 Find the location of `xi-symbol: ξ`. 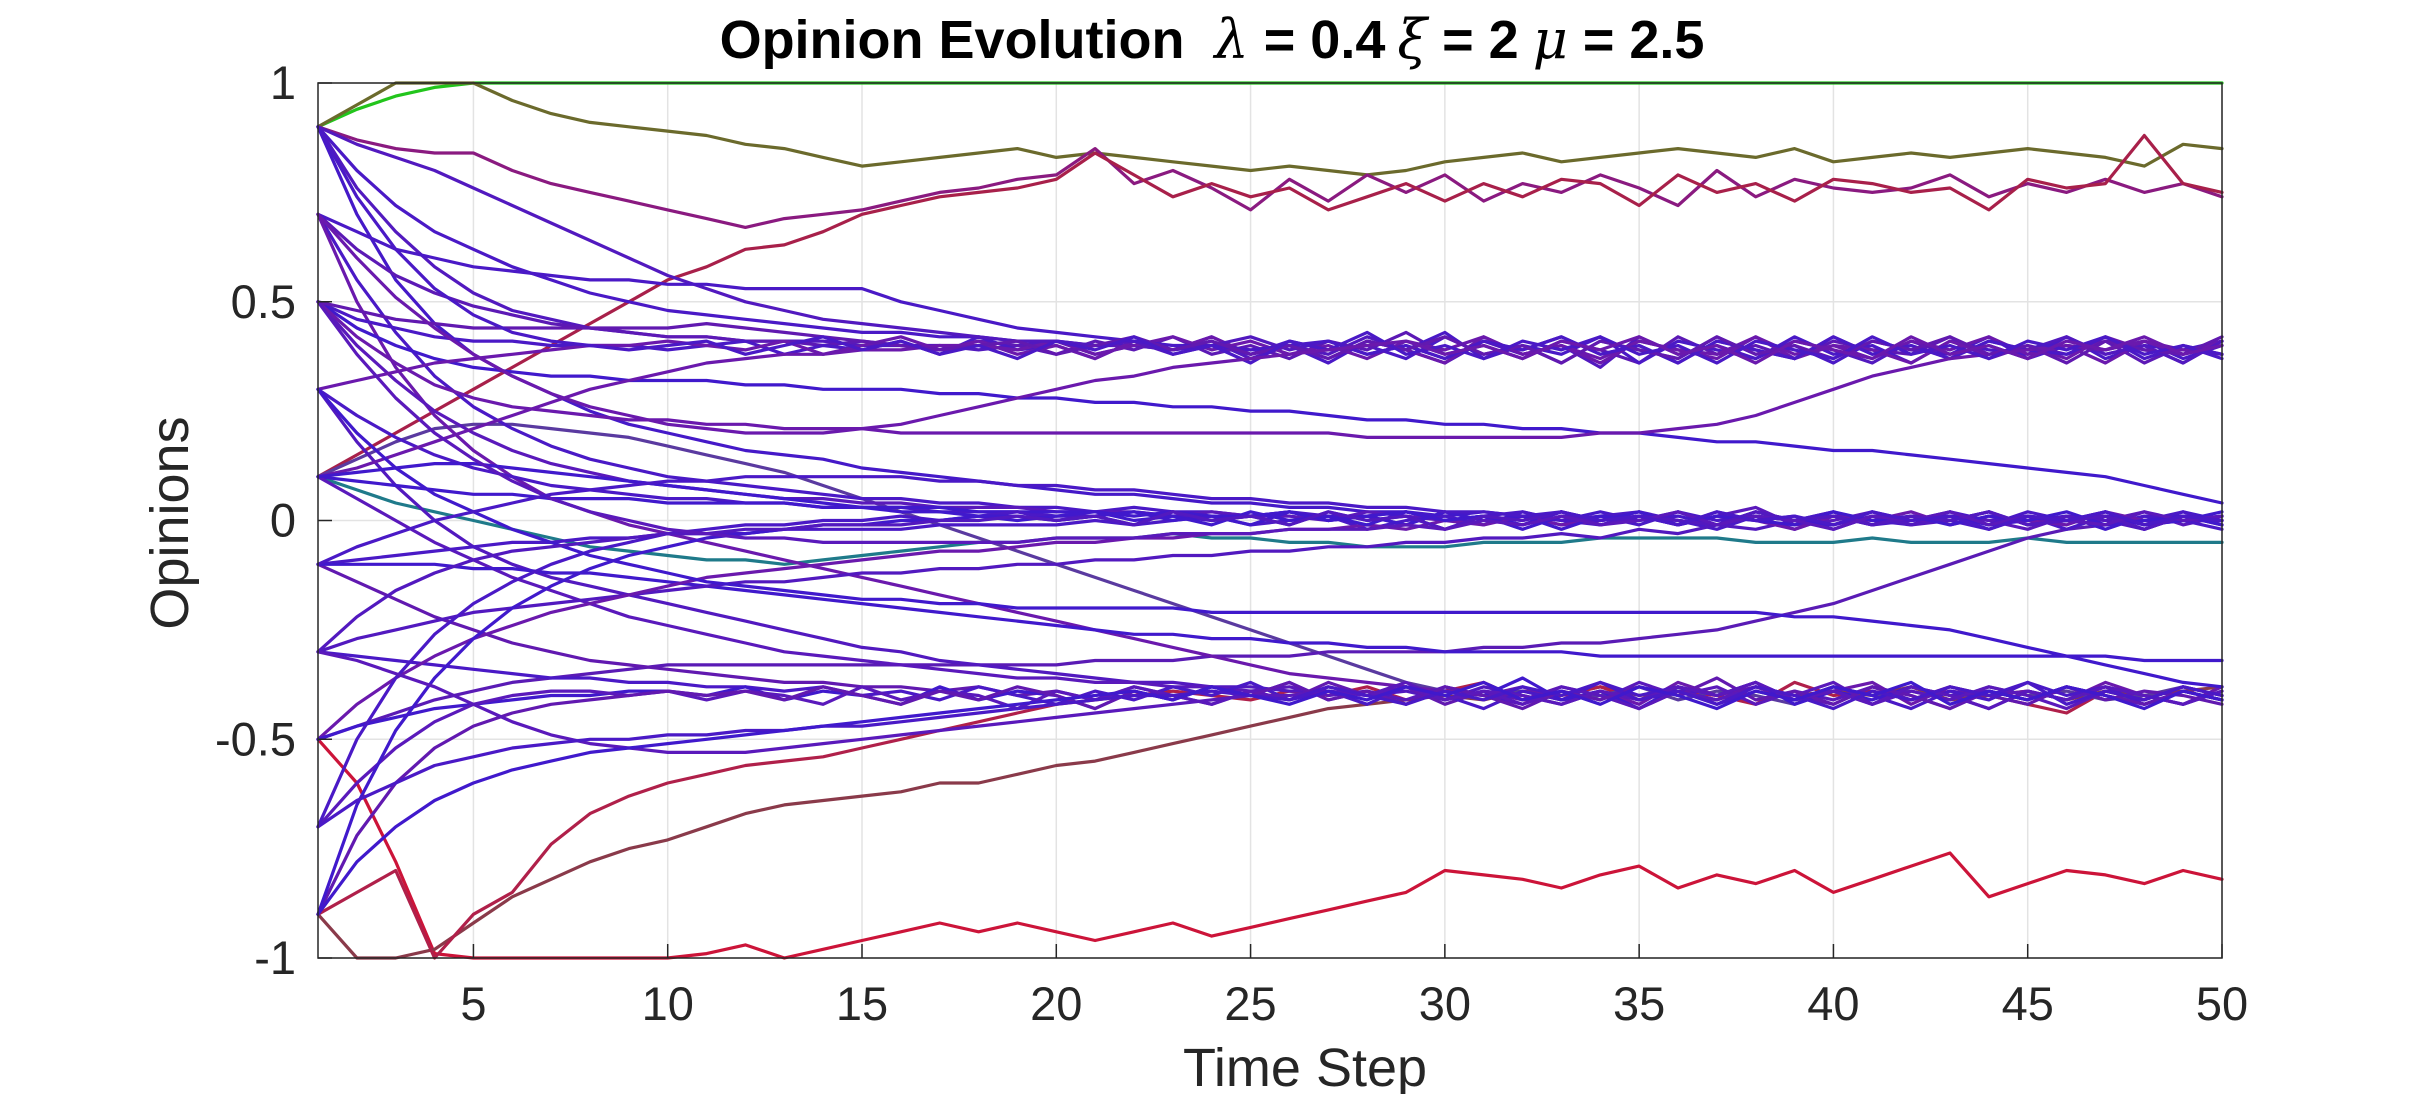

xi-symbol: ξ is located at coordinates (1413, 39).